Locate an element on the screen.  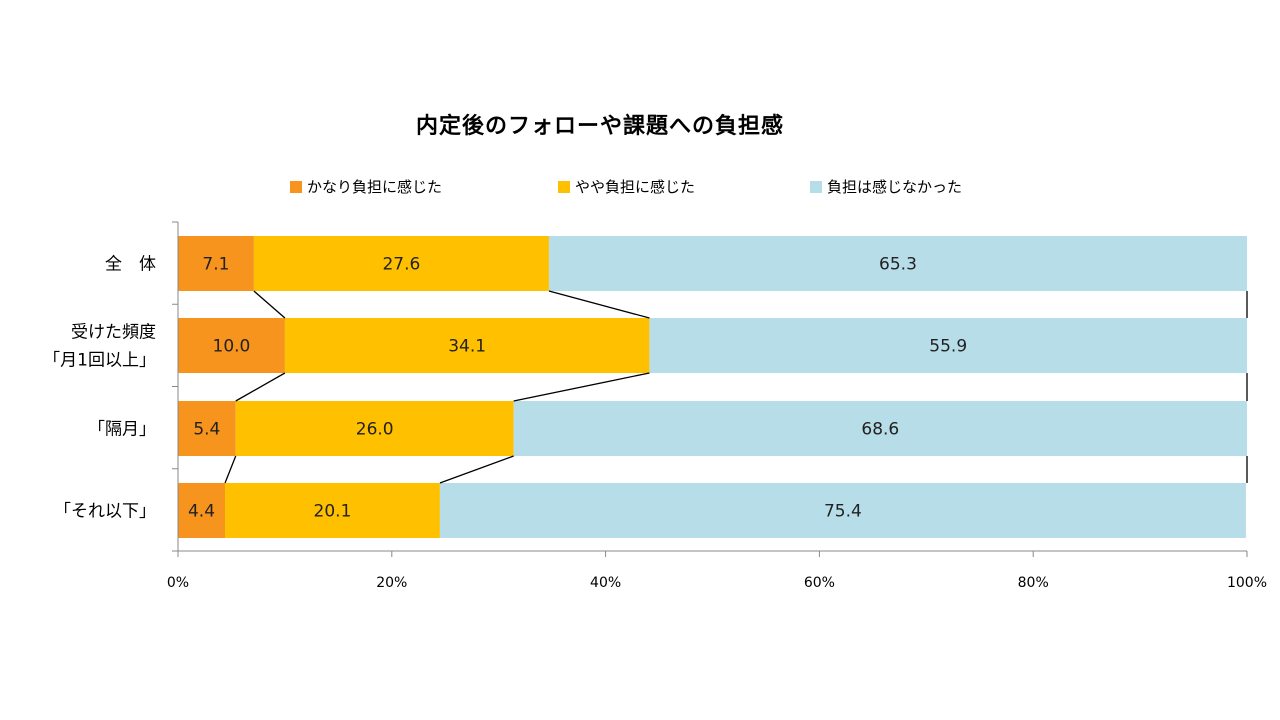
category-label-2-1: 受けた頻度 is located at coordinates (113, 333).